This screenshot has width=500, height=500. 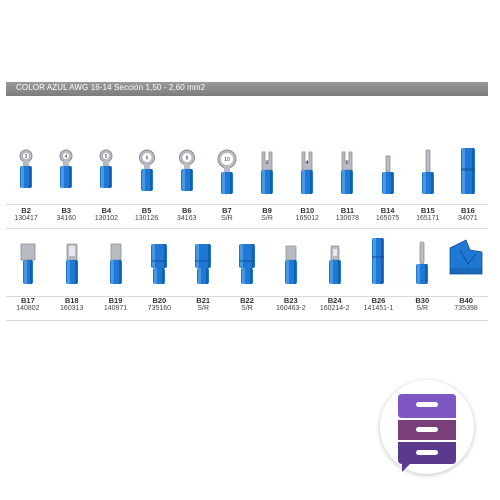 I want to click on terminal-ring-icon: 8, so click(x=186, y=170).